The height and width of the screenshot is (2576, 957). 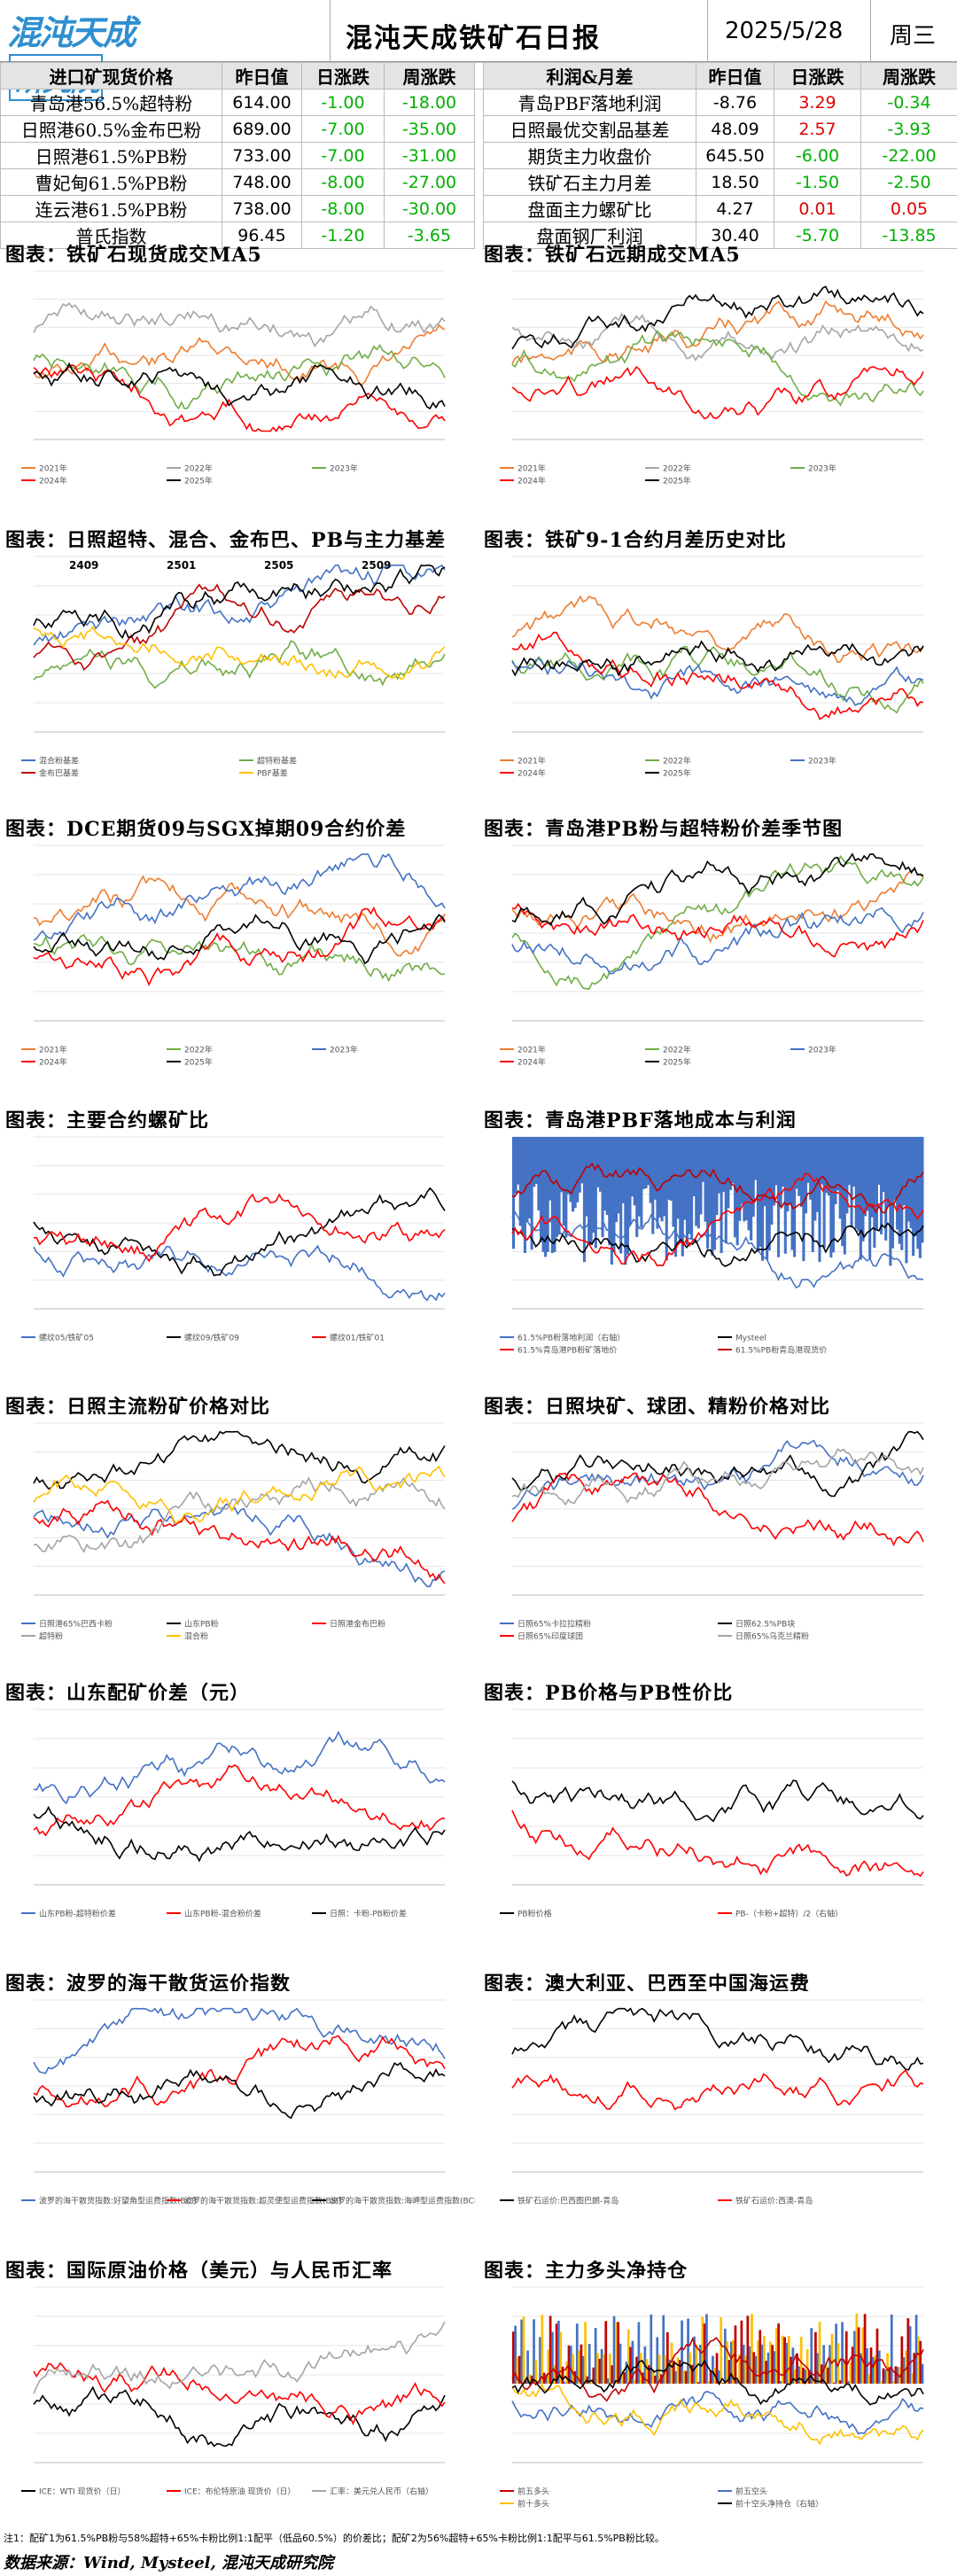 I want to click on right-item-name: 日照最优交割品基差, so click(x=589, y=129).